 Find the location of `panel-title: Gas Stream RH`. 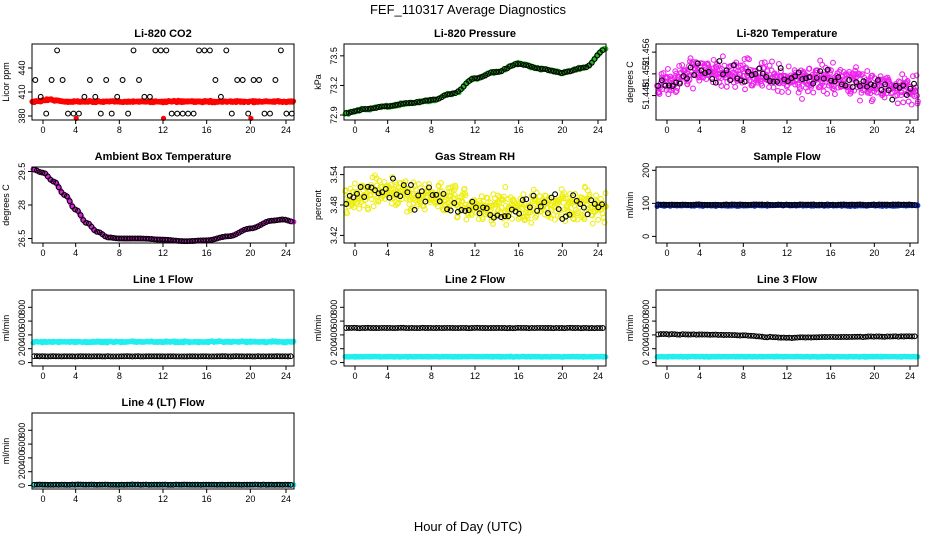

panel-title: Gas Stream RH is located at coordinates (475, 157).